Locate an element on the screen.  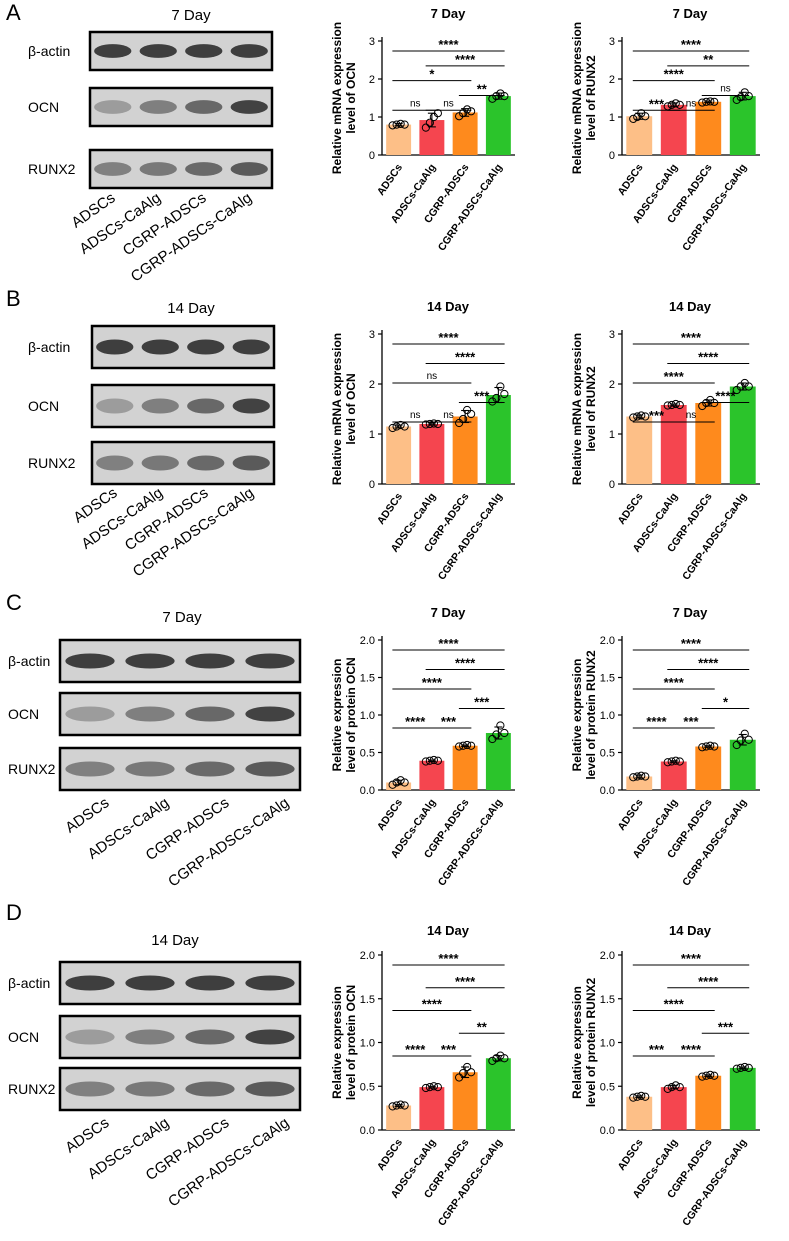
y-axis-label-line: Relative expression is located at coordinates (337, 715).